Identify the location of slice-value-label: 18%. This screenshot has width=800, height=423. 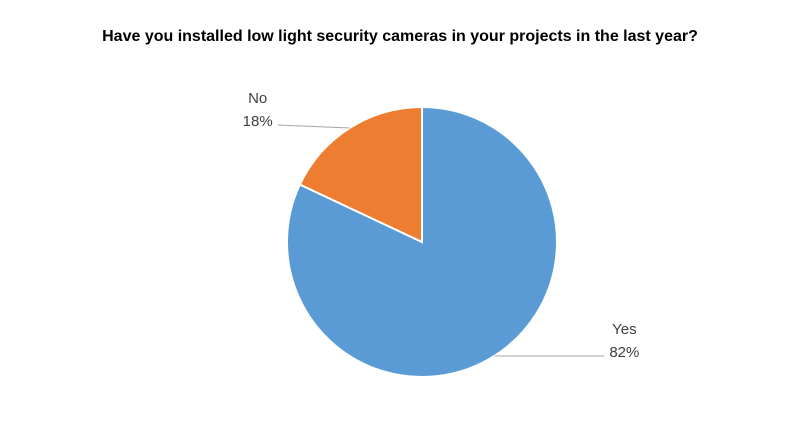
(258, 121).